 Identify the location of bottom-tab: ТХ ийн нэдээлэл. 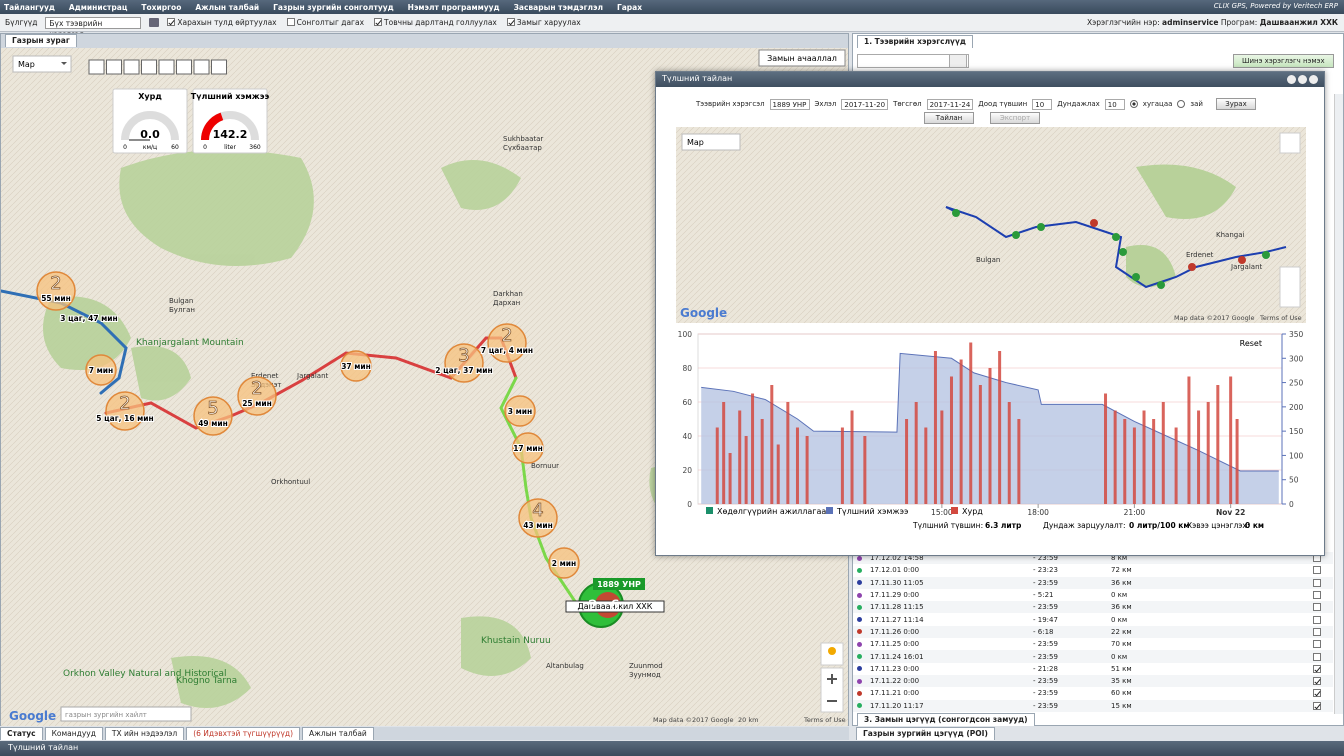
(144, 733).